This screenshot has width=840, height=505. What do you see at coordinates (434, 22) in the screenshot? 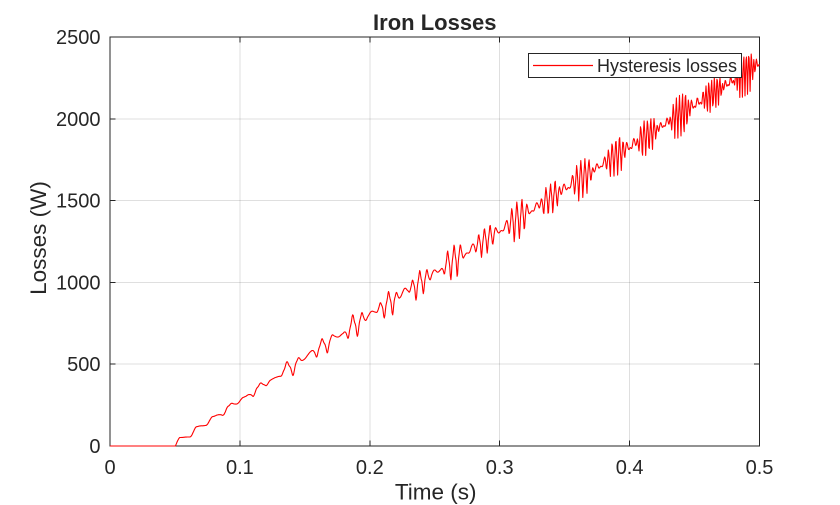
I see `svg-text: Iron Losses` at bounding box center [434, 22].